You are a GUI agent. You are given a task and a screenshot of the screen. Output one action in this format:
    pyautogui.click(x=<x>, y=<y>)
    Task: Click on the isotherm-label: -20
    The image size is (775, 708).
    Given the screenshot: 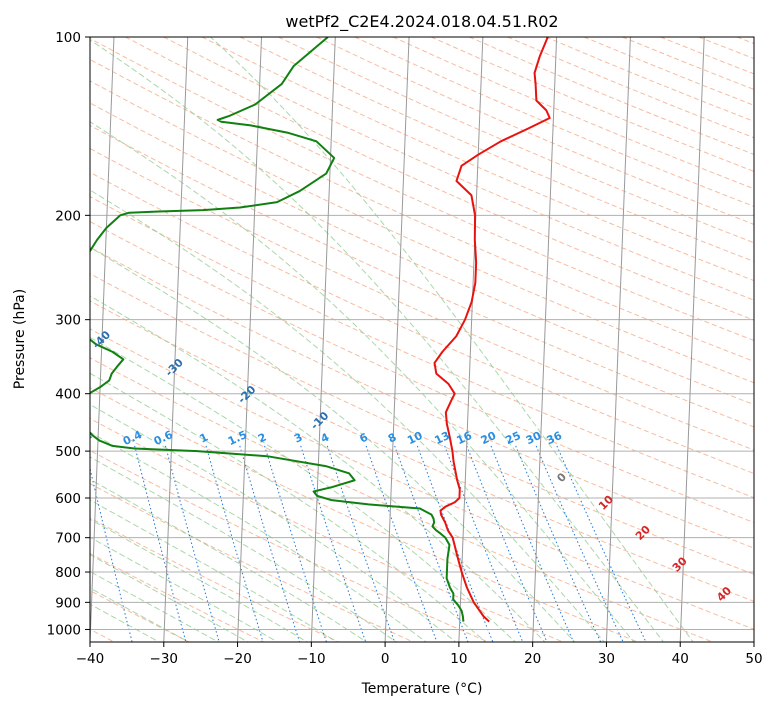 What is the action you would take?
    pyautogui.click(x=246, y=394)
    